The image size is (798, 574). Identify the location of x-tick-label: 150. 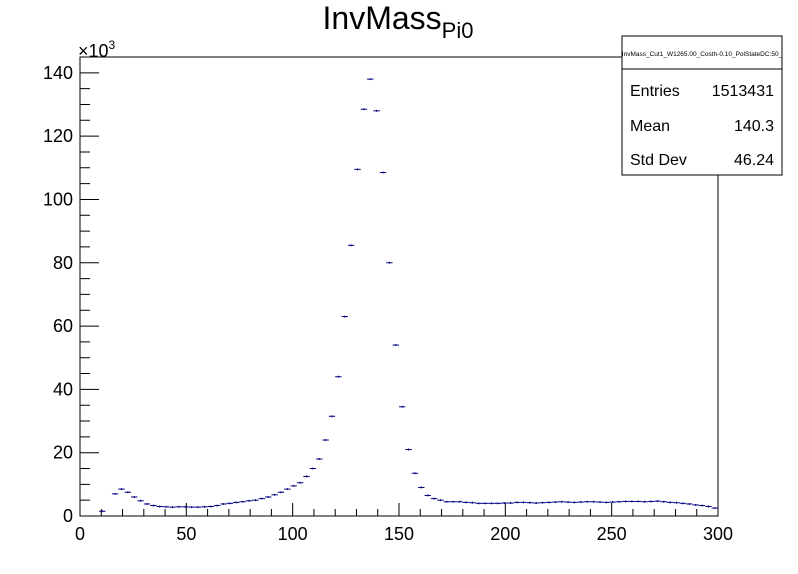
(399, 534).